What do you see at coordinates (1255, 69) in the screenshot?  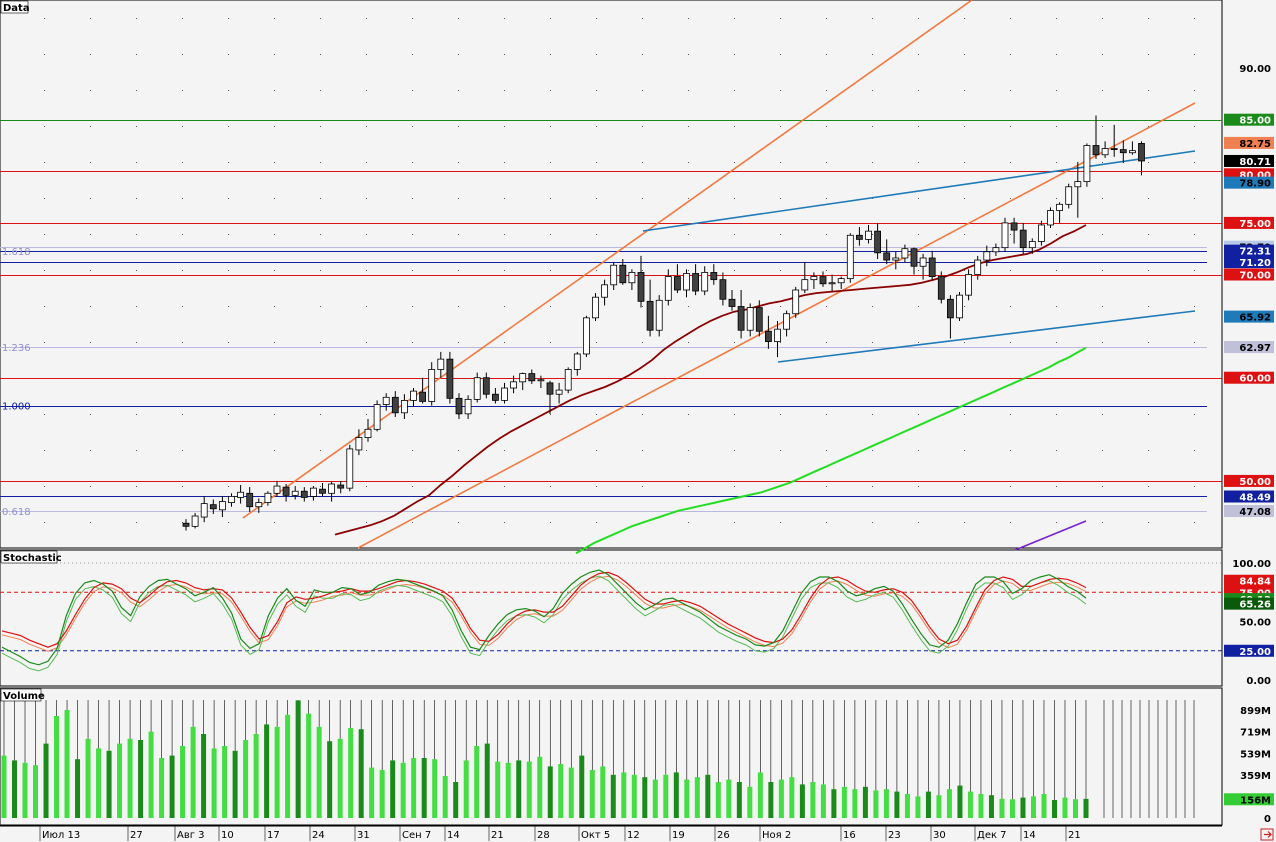 I see `price-axis-tick: 90.00` at bounding box center [1255, 69].